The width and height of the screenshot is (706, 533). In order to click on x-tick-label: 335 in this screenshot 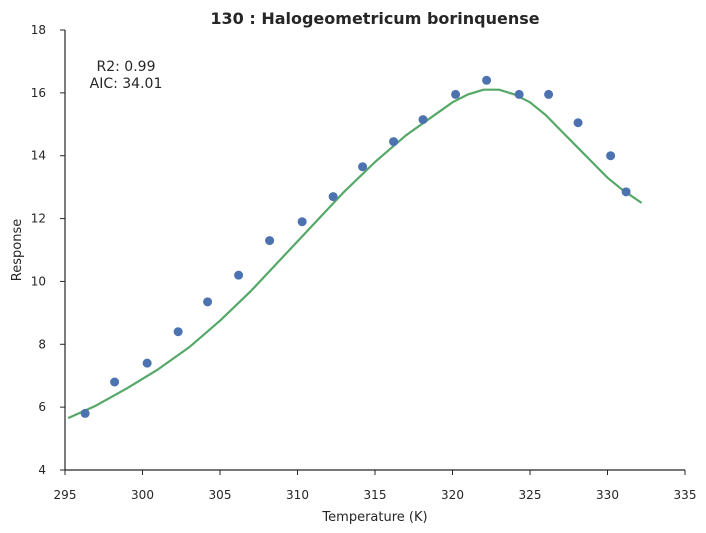, I will do `click(685, 495)`.